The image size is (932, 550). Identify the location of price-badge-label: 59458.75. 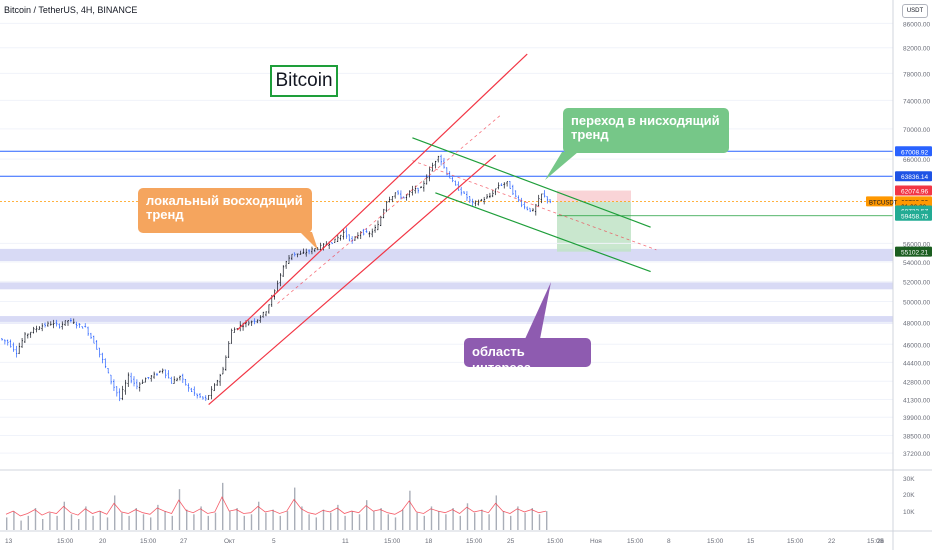
(914, 217).